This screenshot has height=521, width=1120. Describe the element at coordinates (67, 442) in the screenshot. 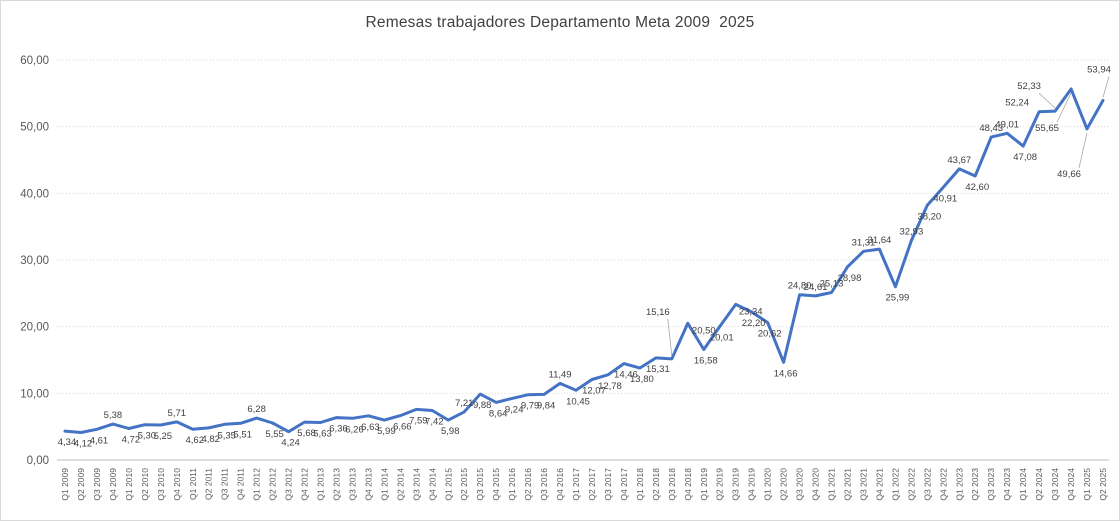

I see `data-label: 4,34` at that location.